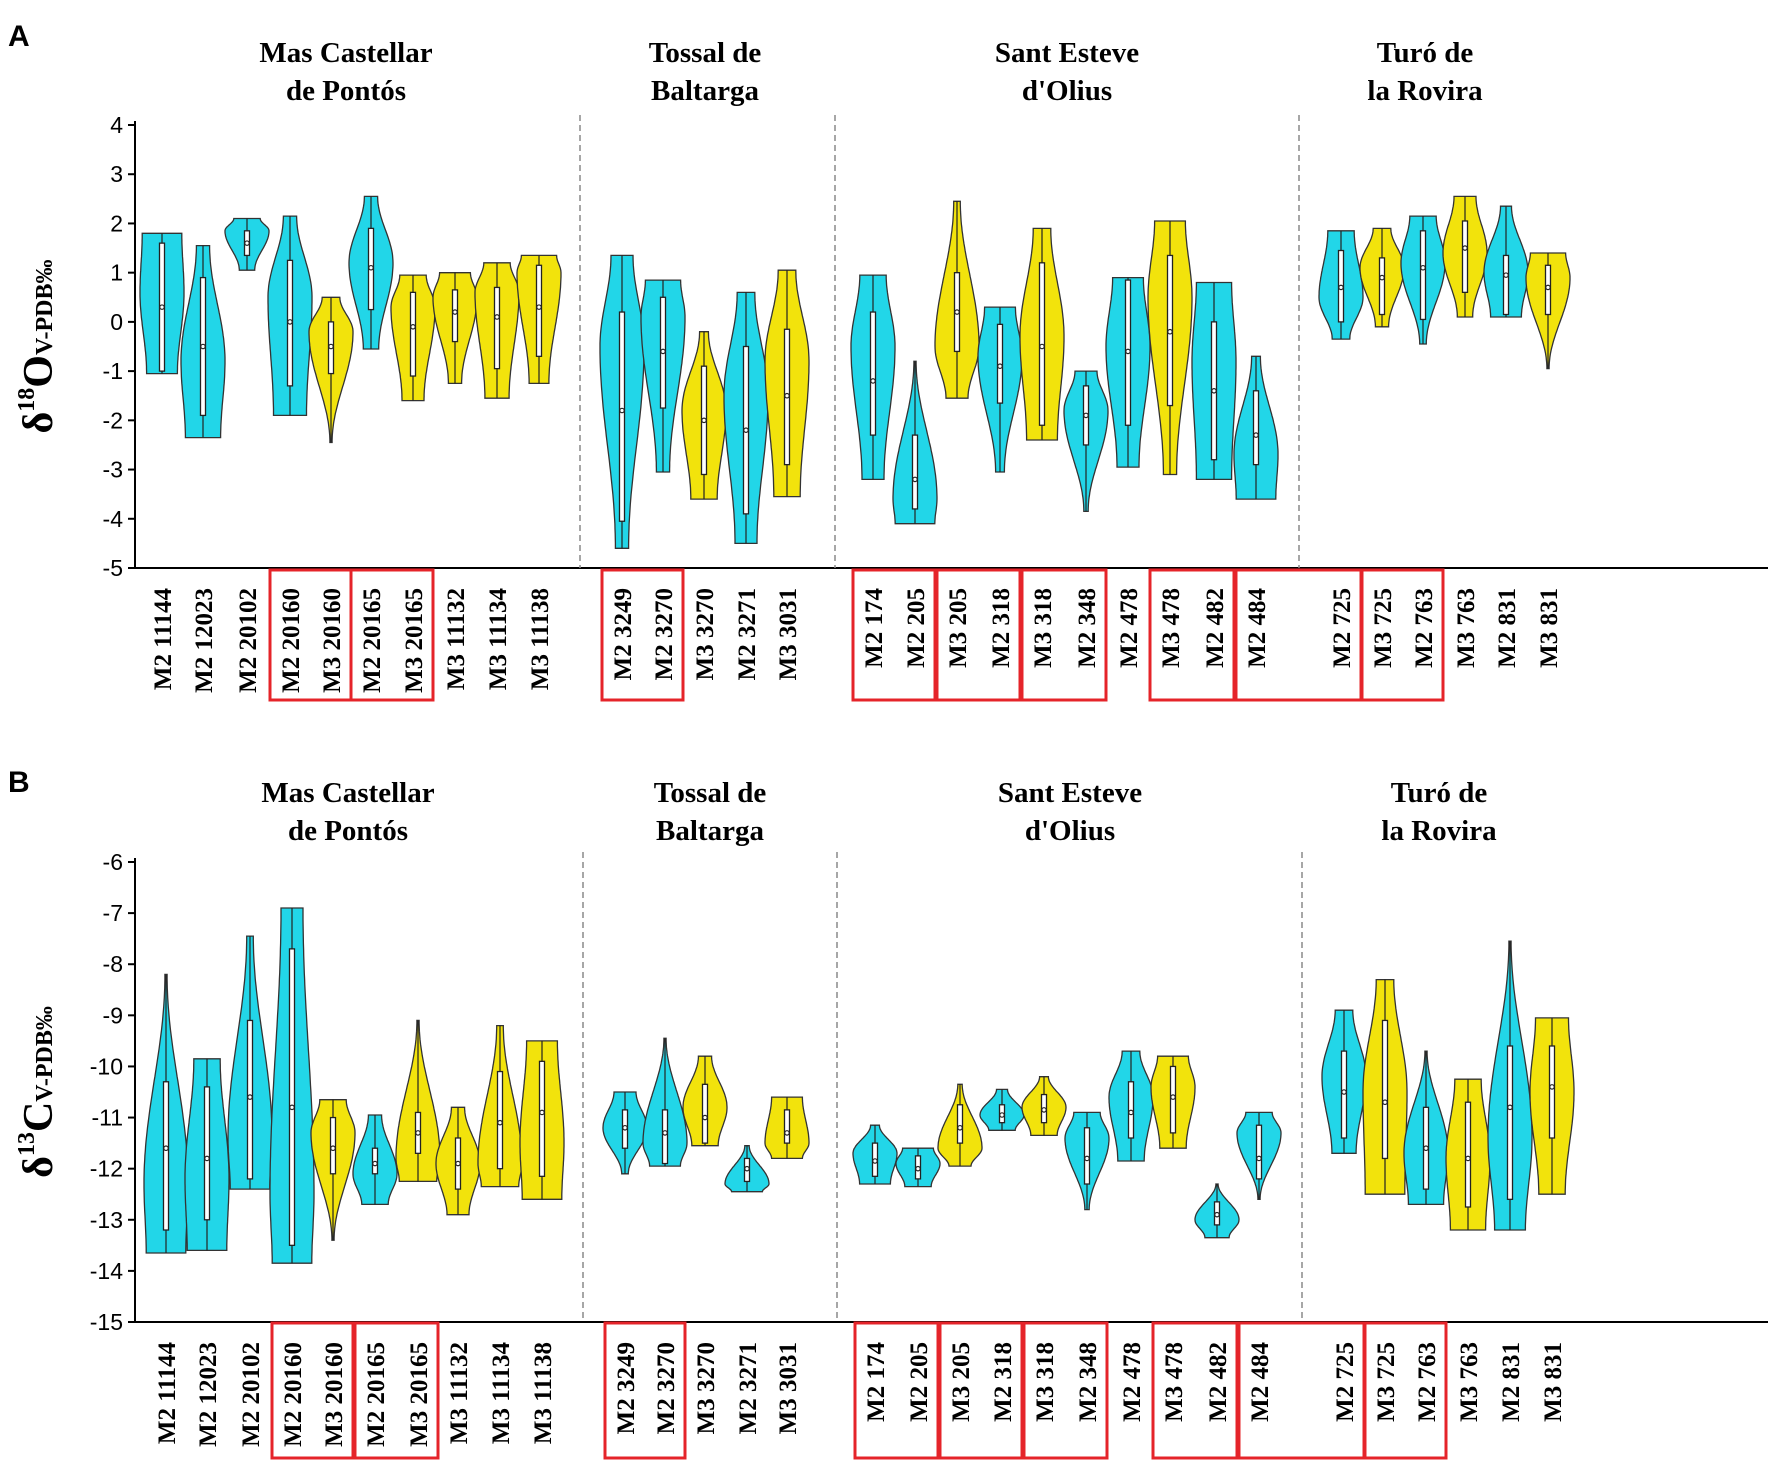  Describe the element at coordinates (113, 913) in the screenshot. I see `y-tick-label: -7` at that location.